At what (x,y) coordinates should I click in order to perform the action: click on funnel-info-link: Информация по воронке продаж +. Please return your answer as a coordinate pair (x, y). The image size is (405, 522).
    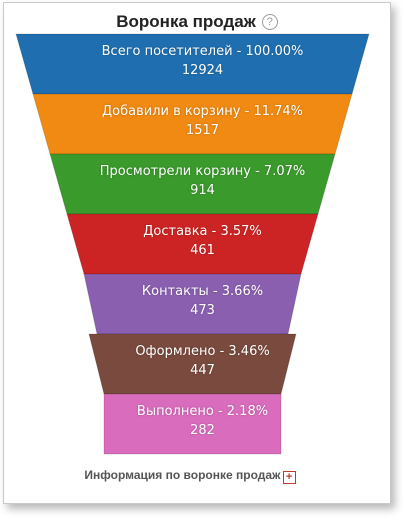
    Looking at the image, I should click on (190, 476).